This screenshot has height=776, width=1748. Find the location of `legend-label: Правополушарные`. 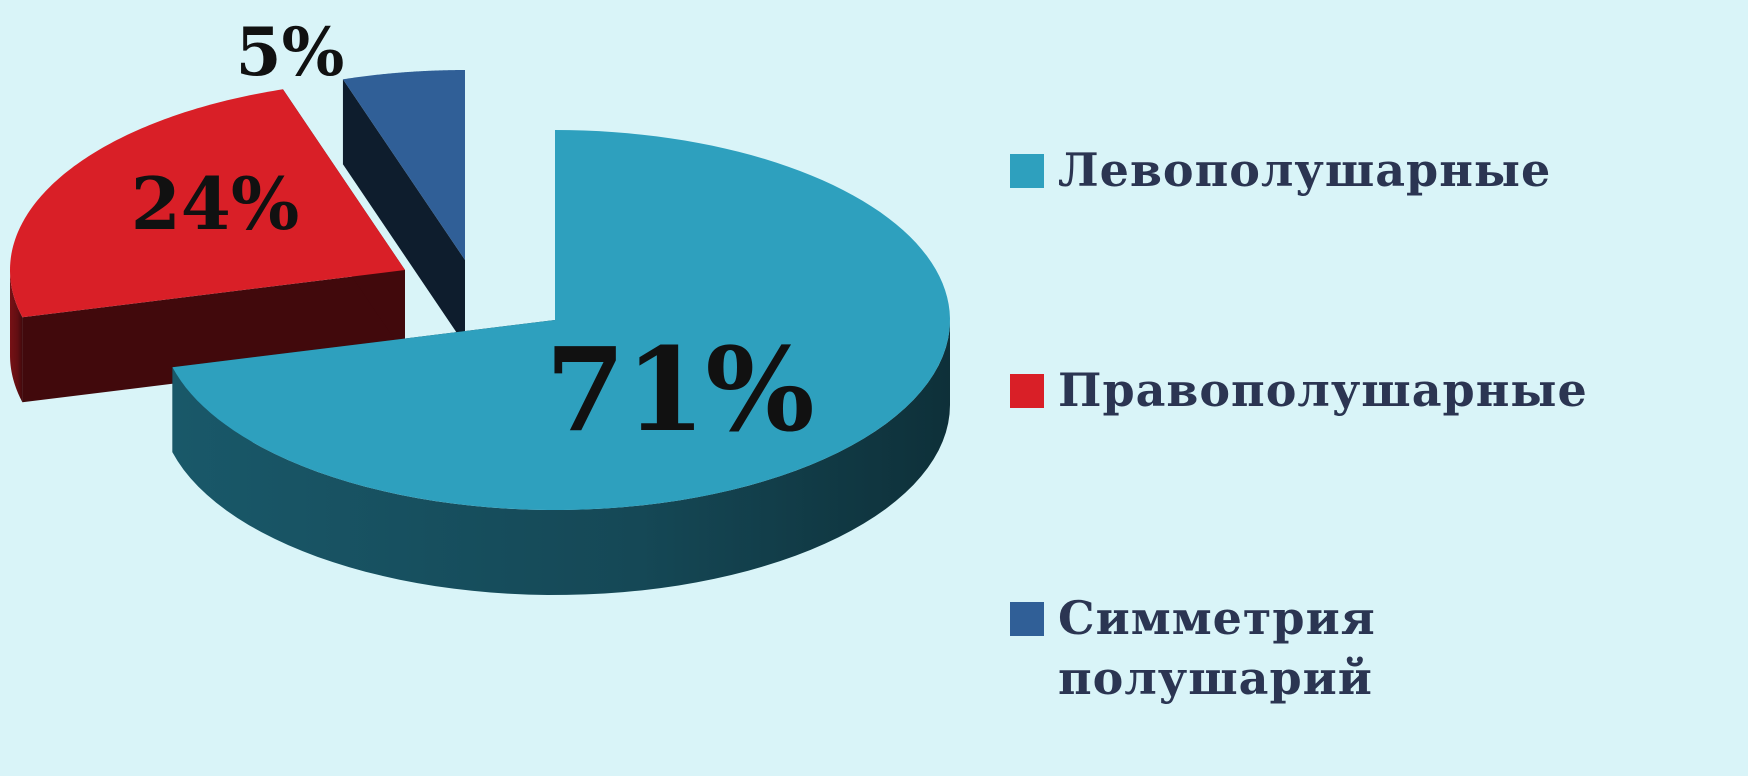

legend-label: Правополушарные is located at coordinates (1323, 390).